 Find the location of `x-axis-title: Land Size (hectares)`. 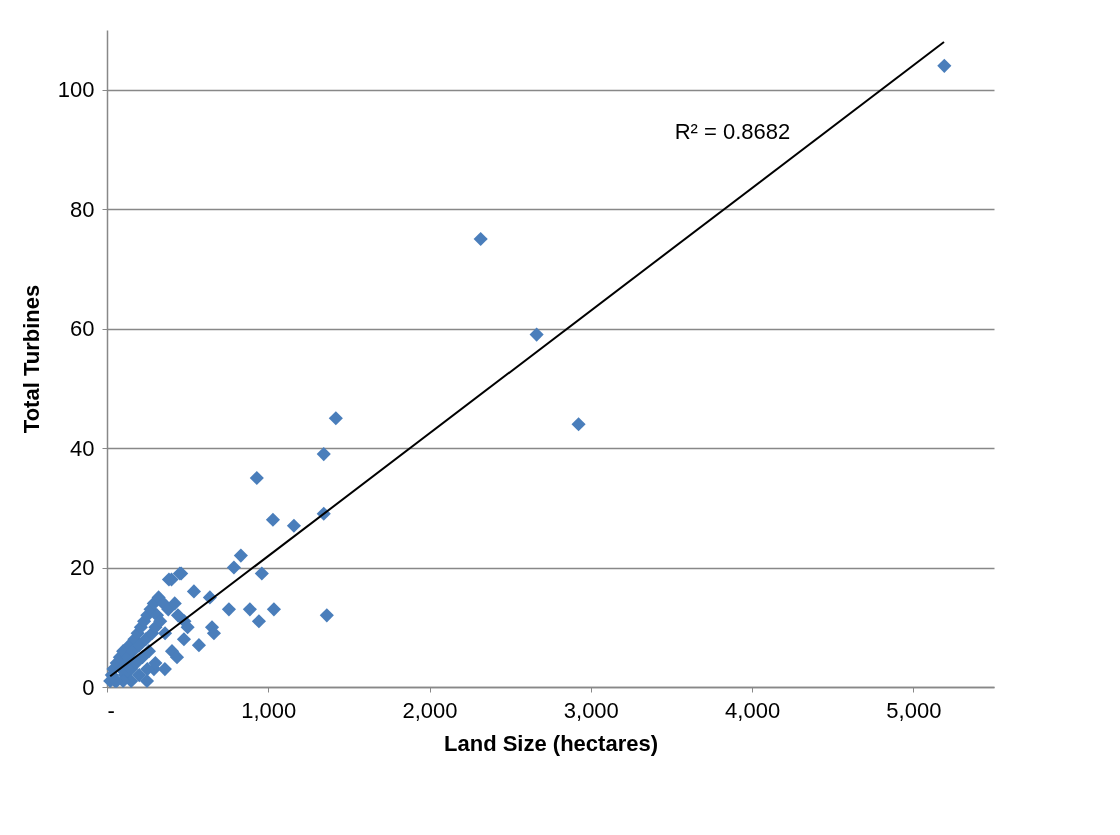

x-axis-title: Land Size (hectares) is located at coordinates (551, 743).